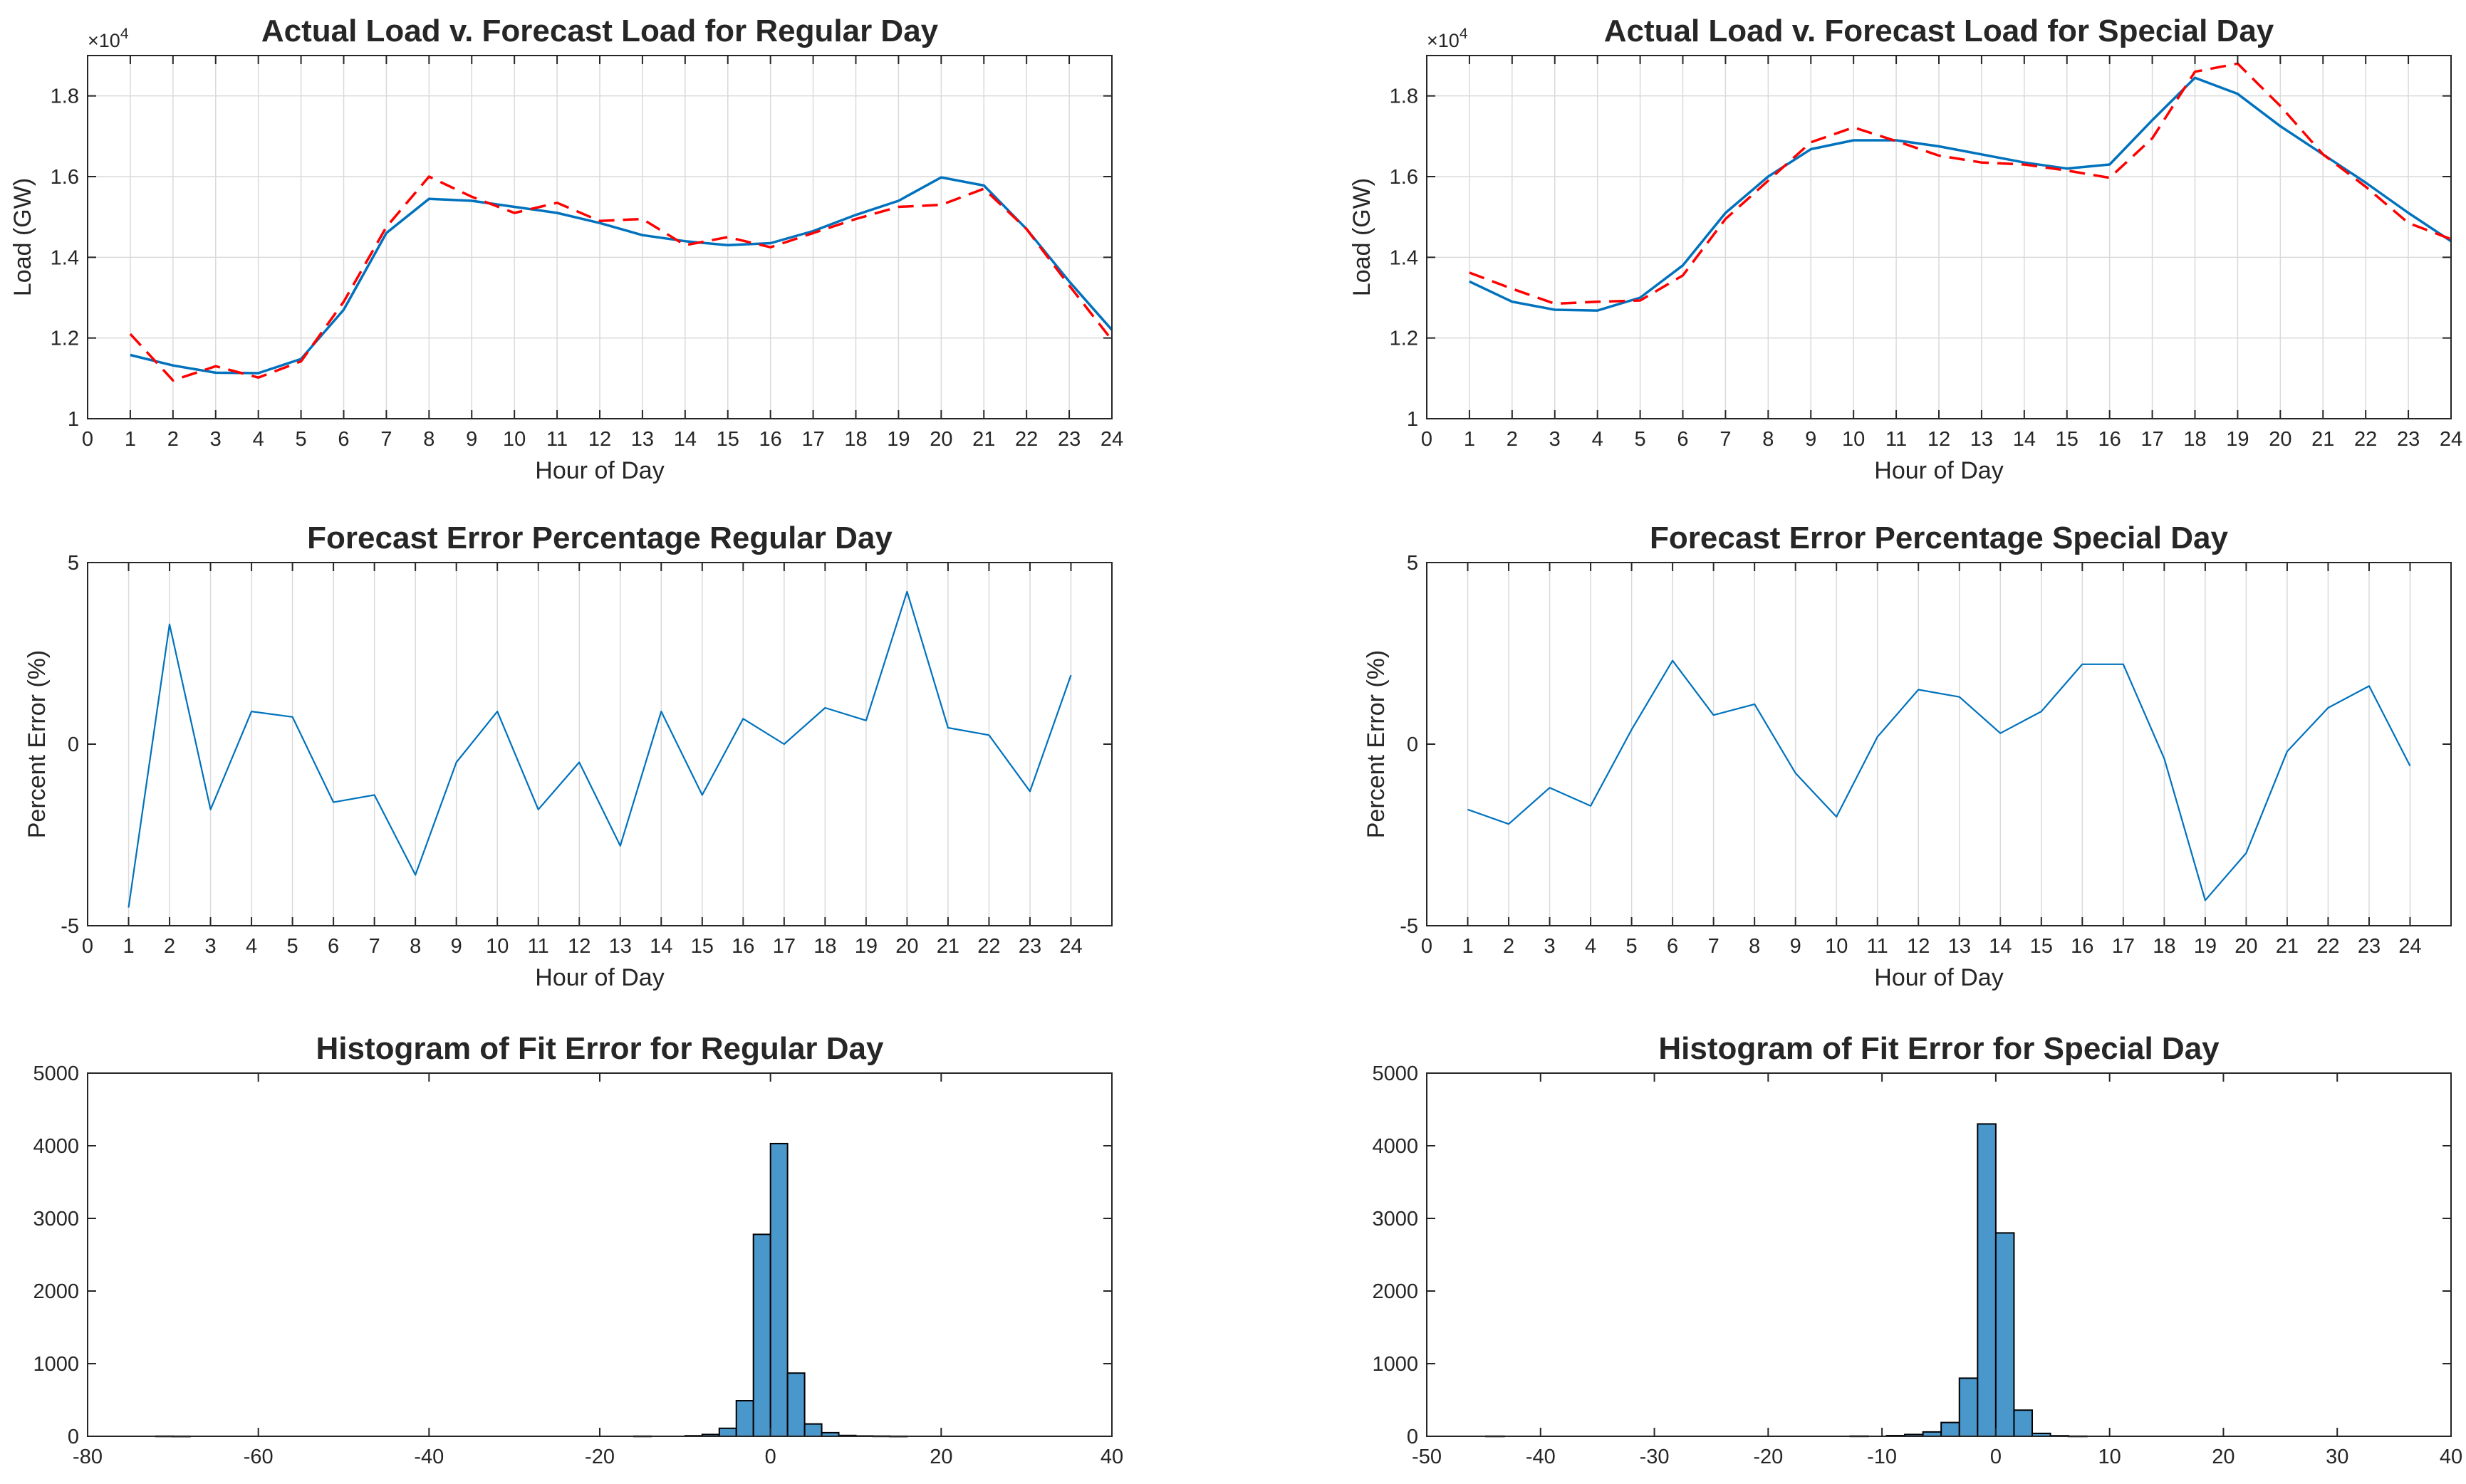  Describe the element at coordinates (88, 1457) in the screenshot. I see `x-tick-label: -80` at that location.